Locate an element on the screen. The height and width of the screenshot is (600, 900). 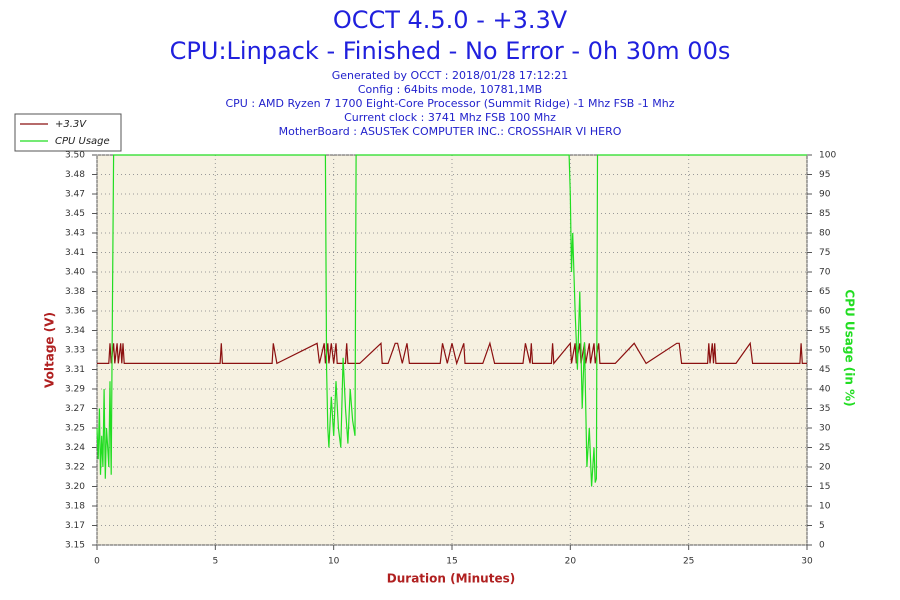
y2-tick-label: 25 is located at coordinates (824, 448).